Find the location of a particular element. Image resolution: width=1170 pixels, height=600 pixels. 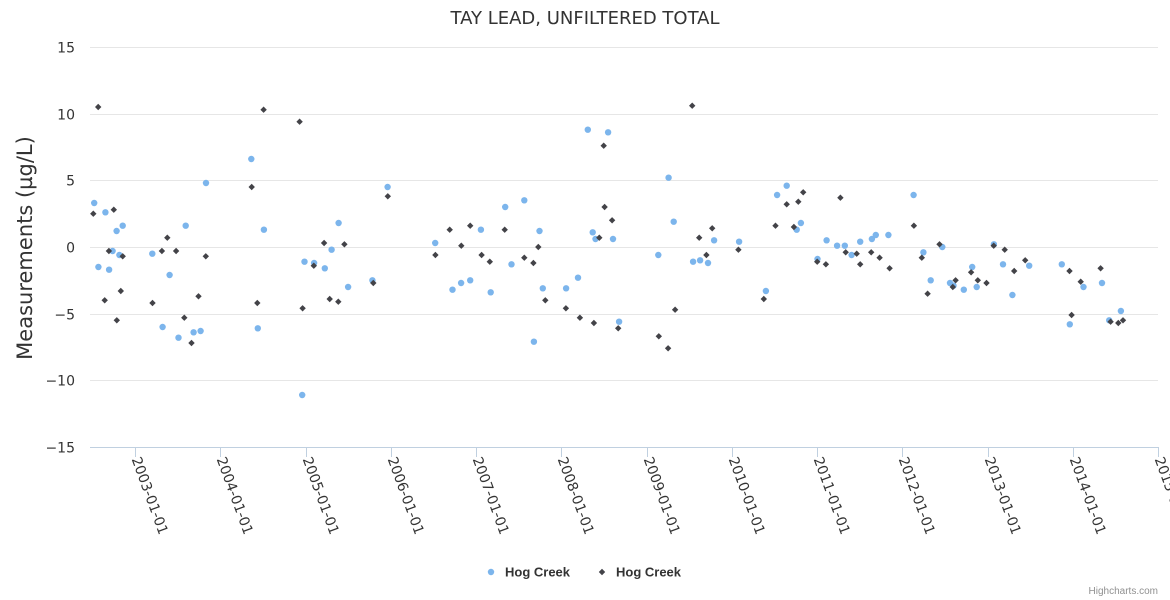

legend: Hog Creek Hog Creek is located at coordinates (584, 572).